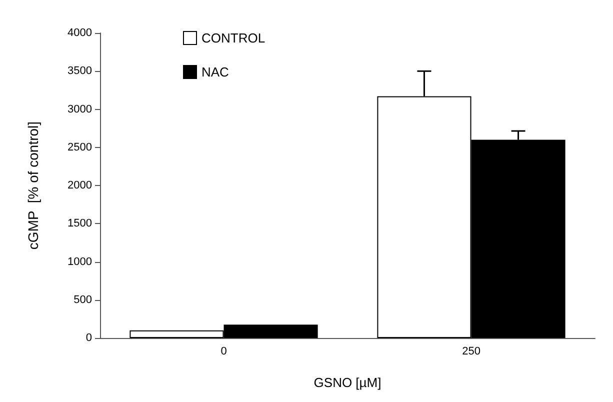 Image resolution: width=613 pixels, height=402 pixels. Describe the element at coordinates (83, 300) in the screenshot. I see `y-tick-label: 500` at that location.